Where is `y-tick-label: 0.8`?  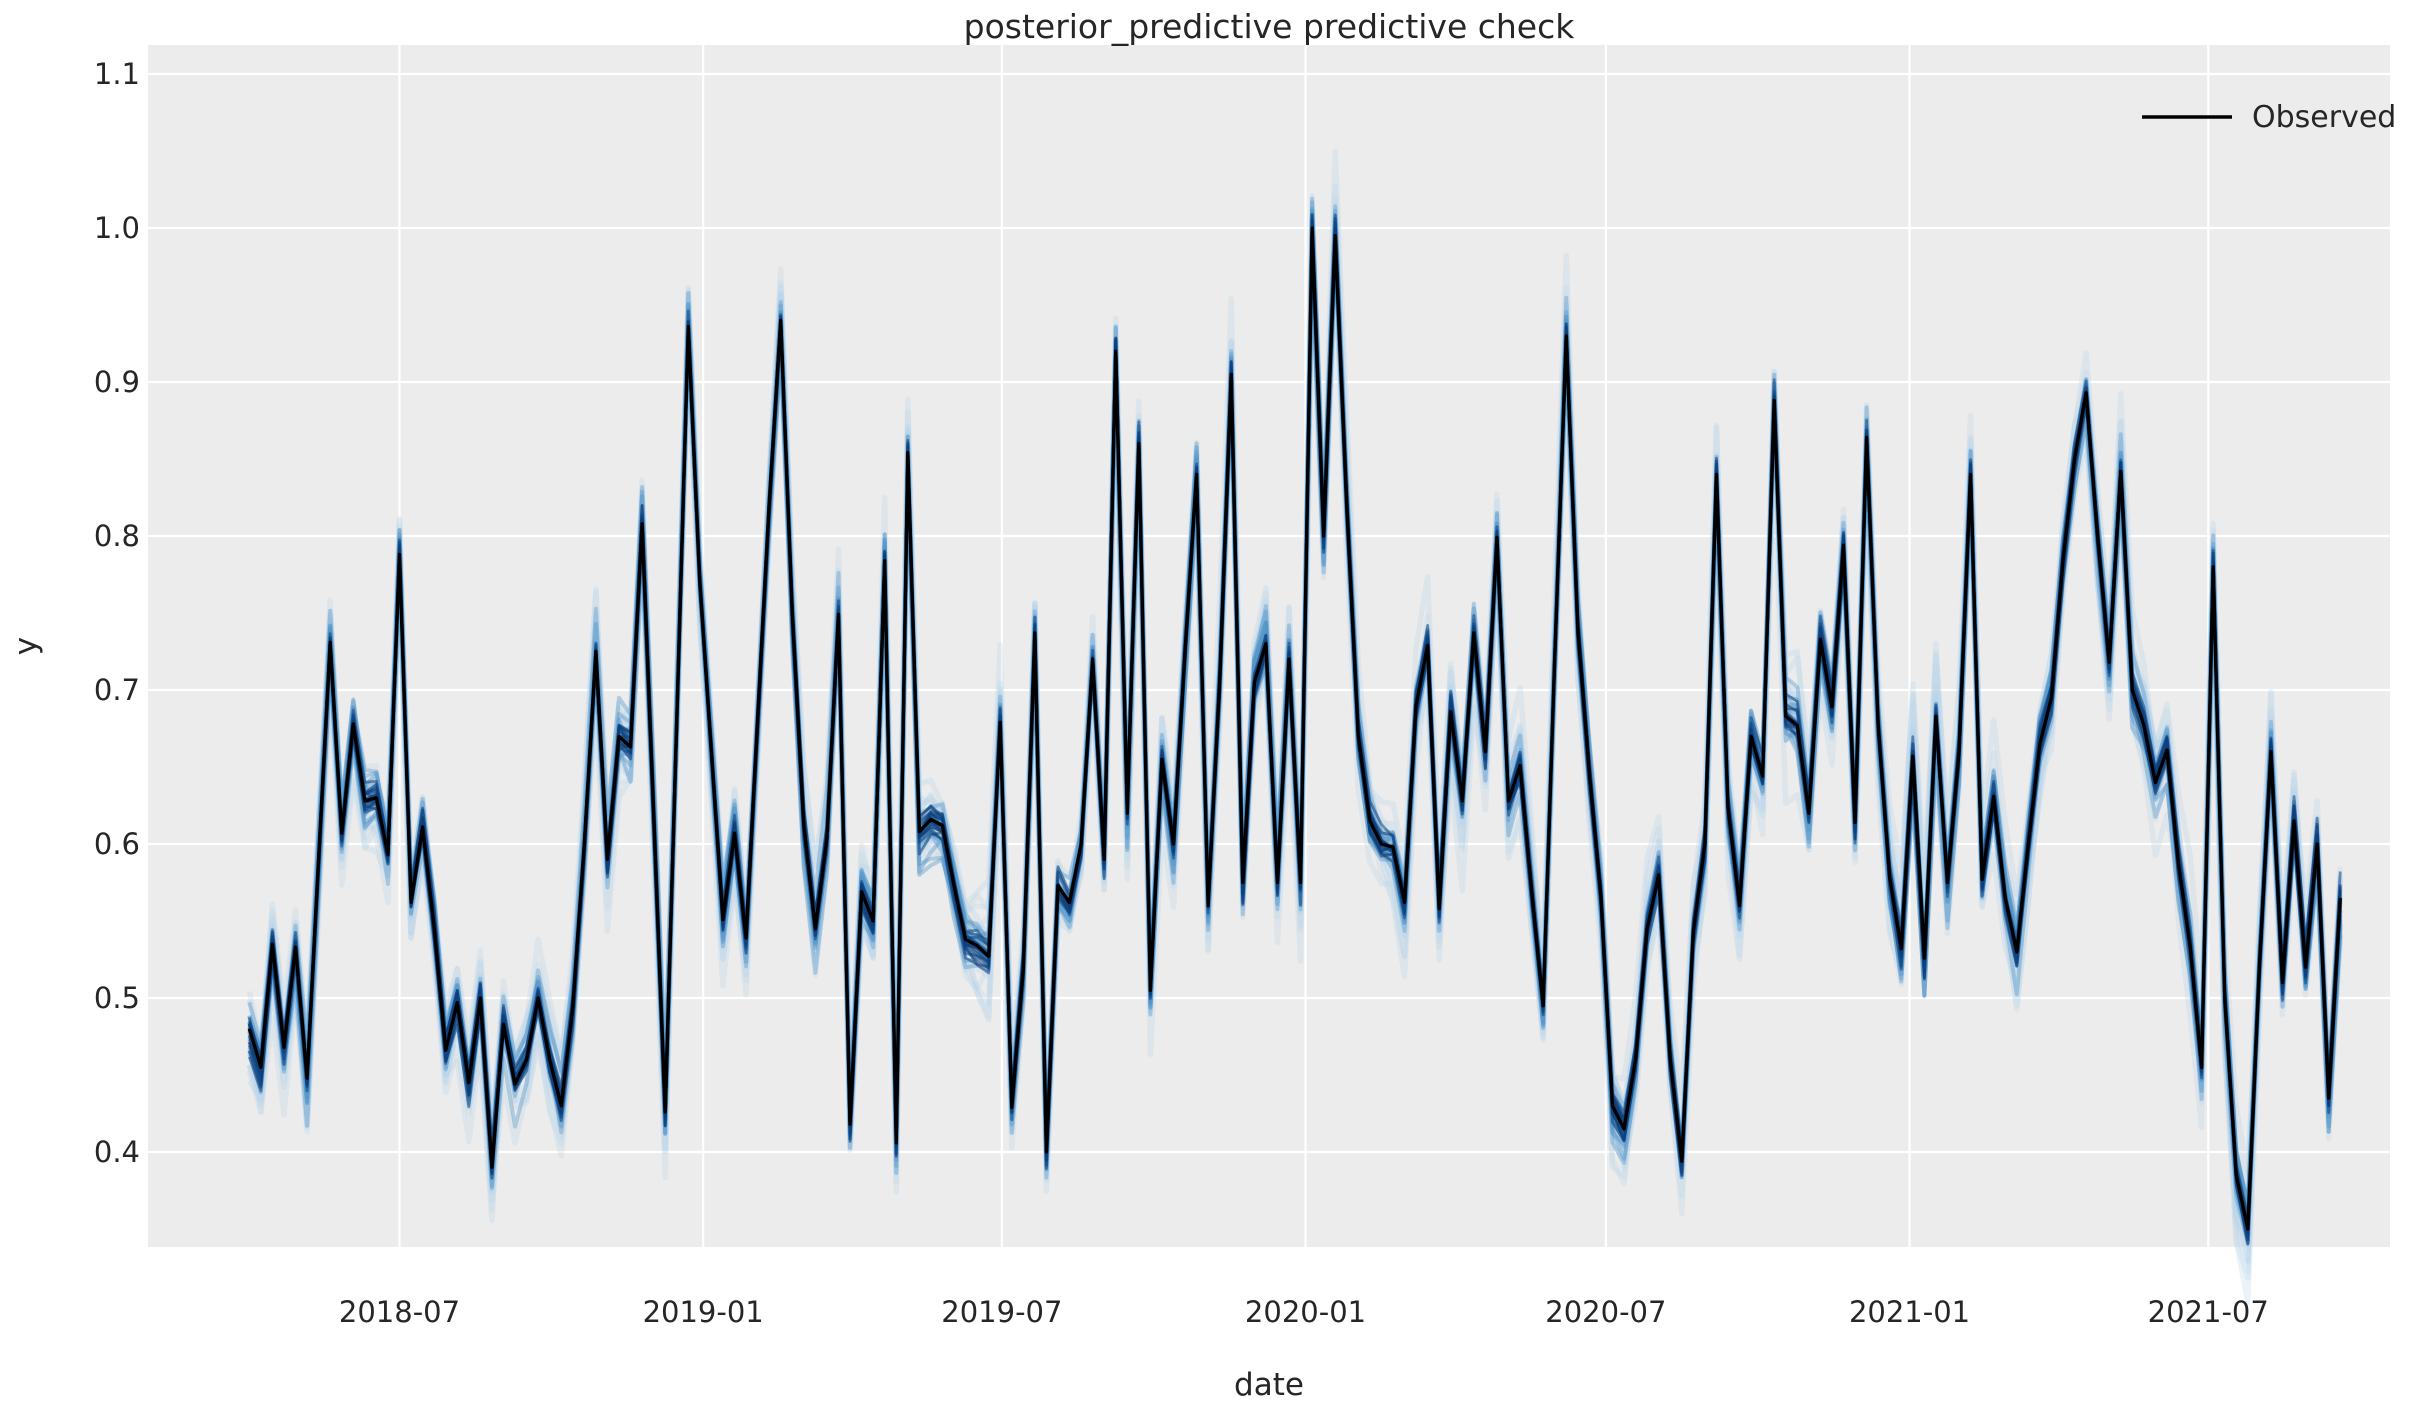
y-tick-label: 0.8 is located at coordinates (117, 536).